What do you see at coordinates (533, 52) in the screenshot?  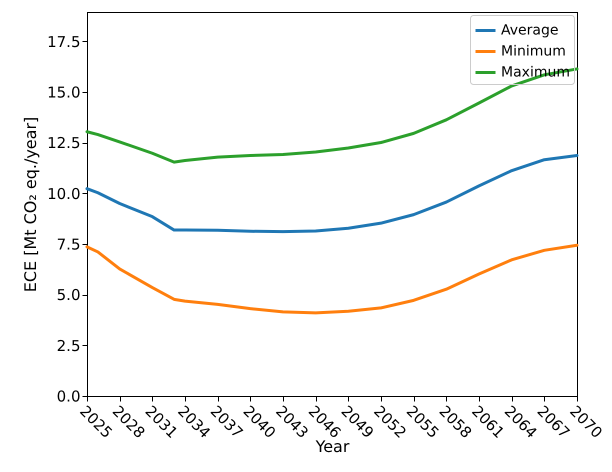 I see `legend-label: Minimum` at bounding box center [533, 52].